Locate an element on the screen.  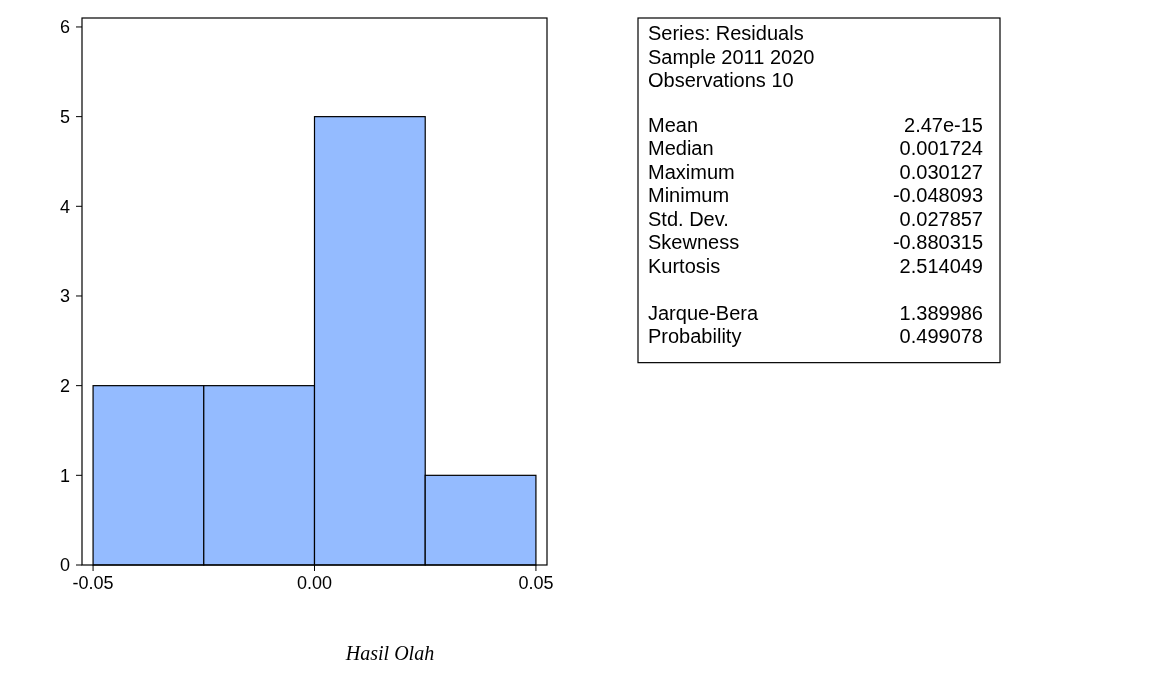
x-tick-label: 0.05 is located at coordinates (536, 583).